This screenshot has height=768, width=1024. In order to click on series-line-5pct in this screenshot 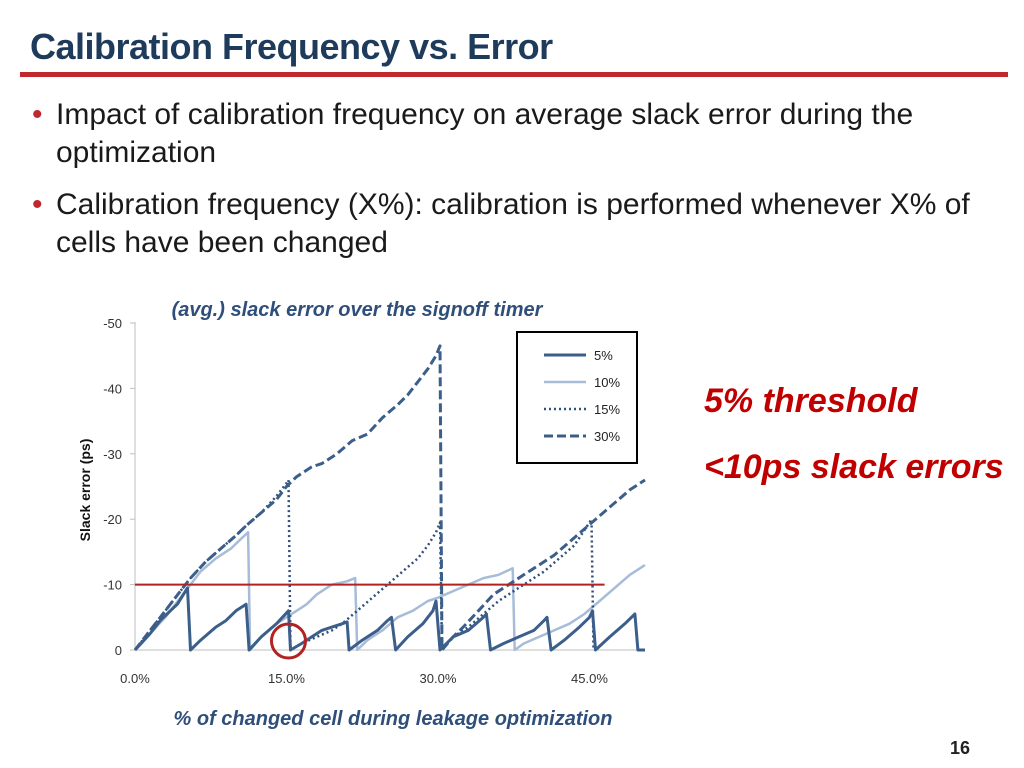, I will do `click(389, 619)`.